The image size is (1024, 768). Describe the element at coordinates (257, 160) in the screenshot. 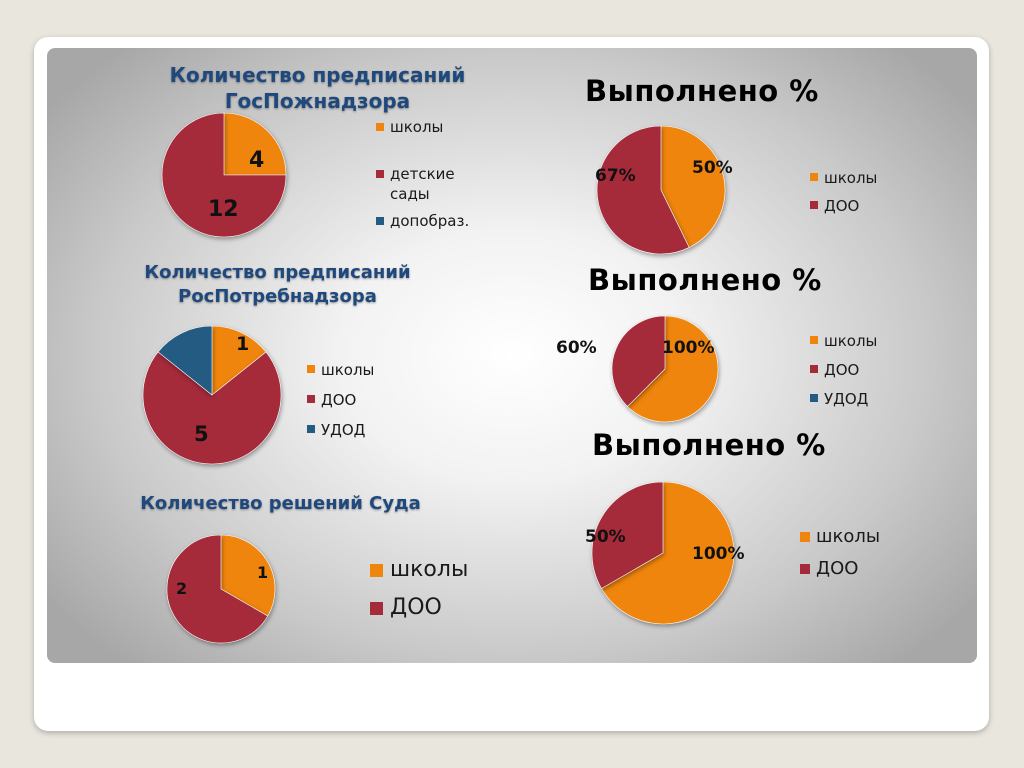

I see `data-label-schools: 4` at that location.